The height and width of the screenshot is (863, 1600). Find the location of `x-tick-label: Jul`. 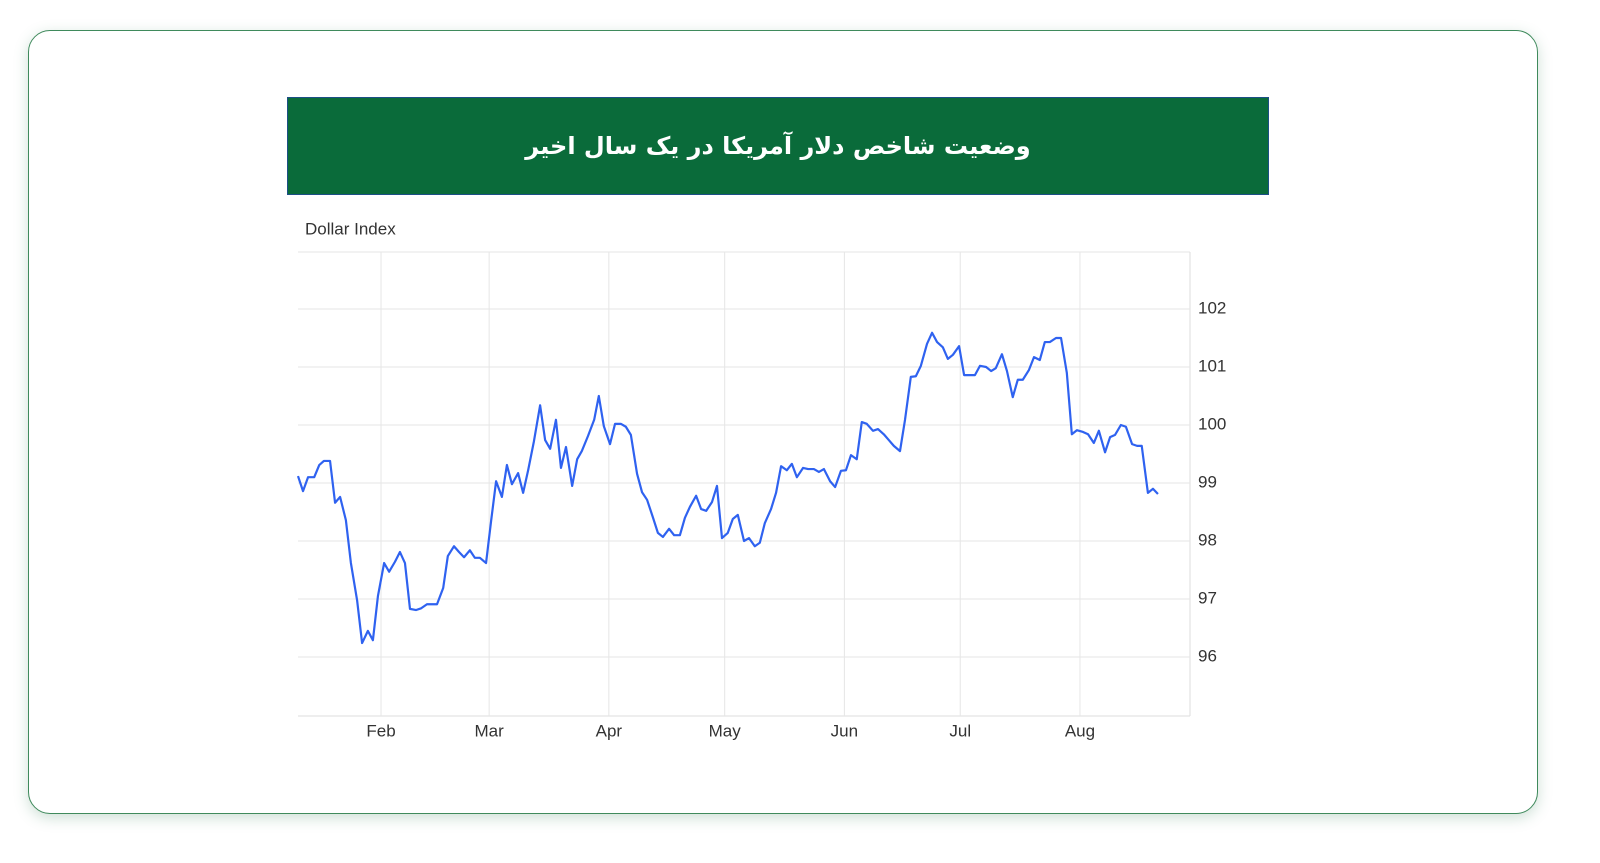

x-tick-label: Jul is located at coordinates (960, 730).